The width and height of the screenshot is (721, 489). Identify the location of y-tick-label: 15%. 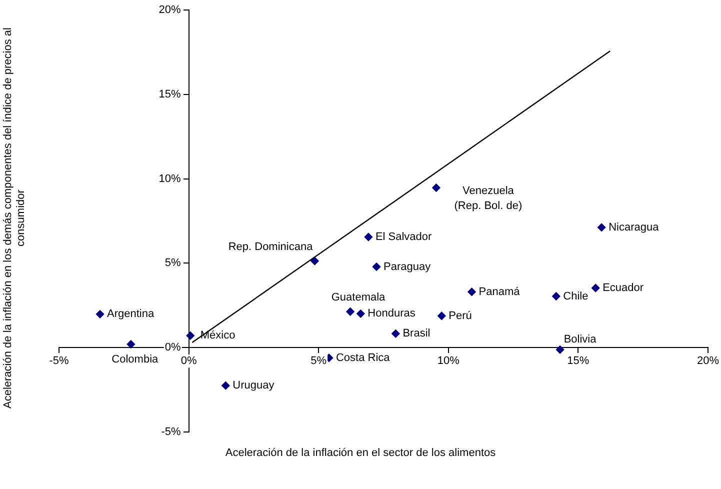
(170, 94).